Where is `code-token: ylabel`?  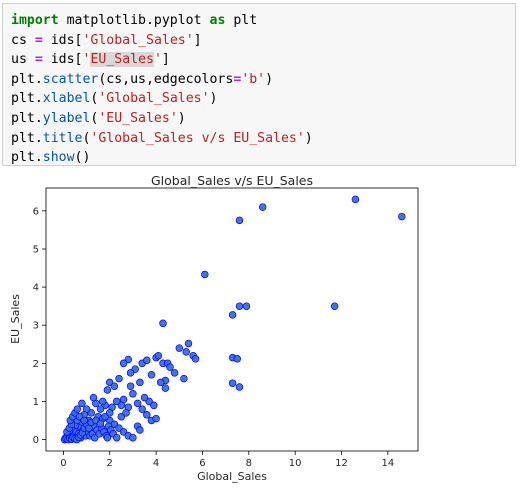
code-token: ylabel is located at coordinates (66, 118).